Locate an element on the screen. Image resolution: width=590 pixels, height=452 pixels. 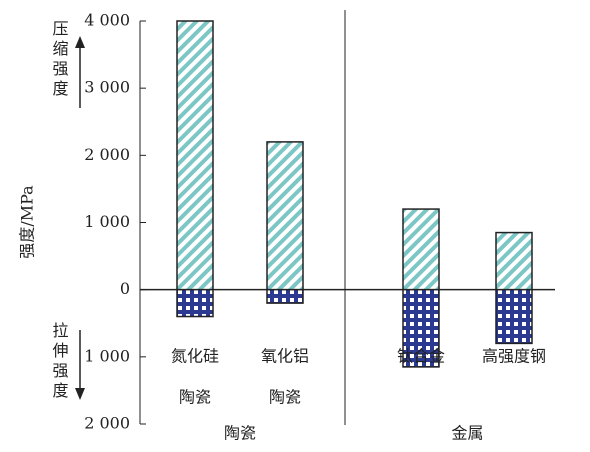
y-axis-label: 强度/MPa is located at coordinates (27, 222).